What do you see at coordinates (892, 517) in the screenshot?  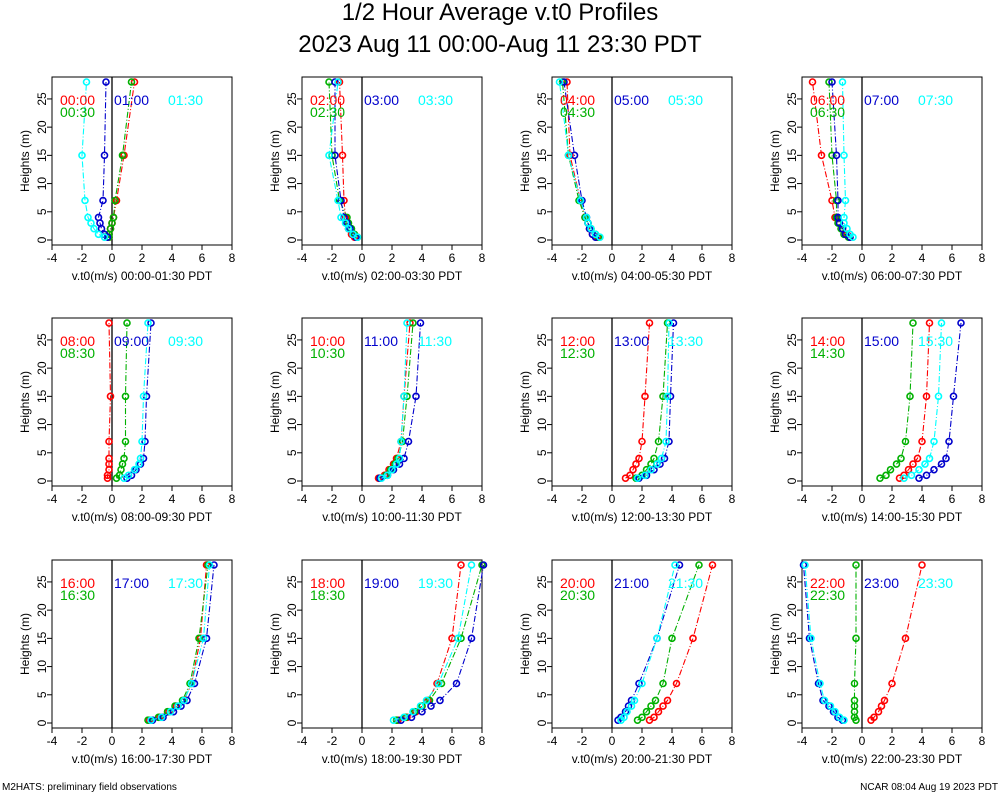 I see `x-axis-label: v.t0(m/s) 14:00-15:30 PDT` at bounding box center [892, 517].